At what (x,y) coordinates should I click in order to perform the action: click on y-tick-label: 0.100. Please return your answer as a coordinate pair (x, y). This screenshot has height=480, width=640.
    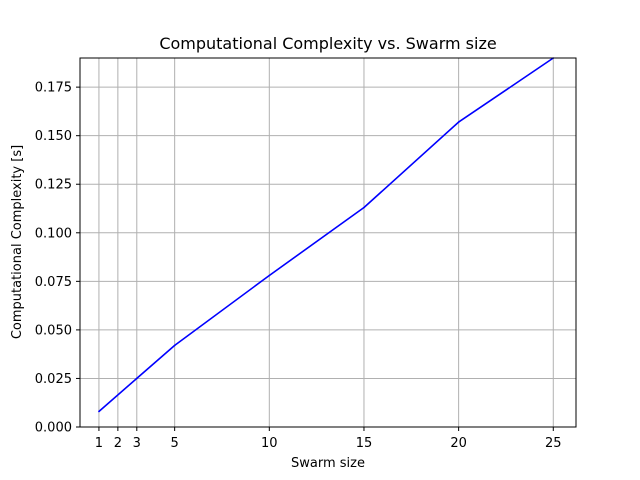
    Looking at the image, I should click on (53, 233).